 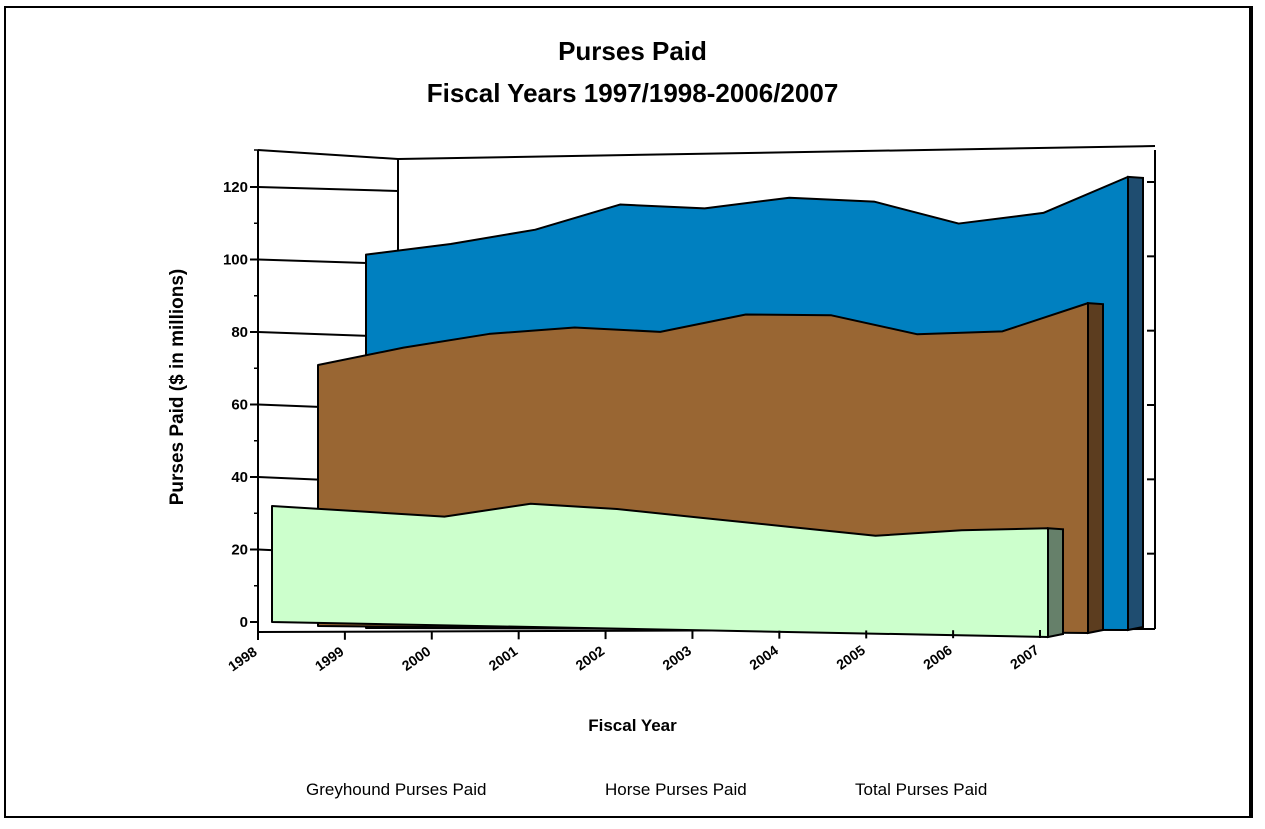 I want to click on x-tick-label: 2000, so click(x=416, y=658).